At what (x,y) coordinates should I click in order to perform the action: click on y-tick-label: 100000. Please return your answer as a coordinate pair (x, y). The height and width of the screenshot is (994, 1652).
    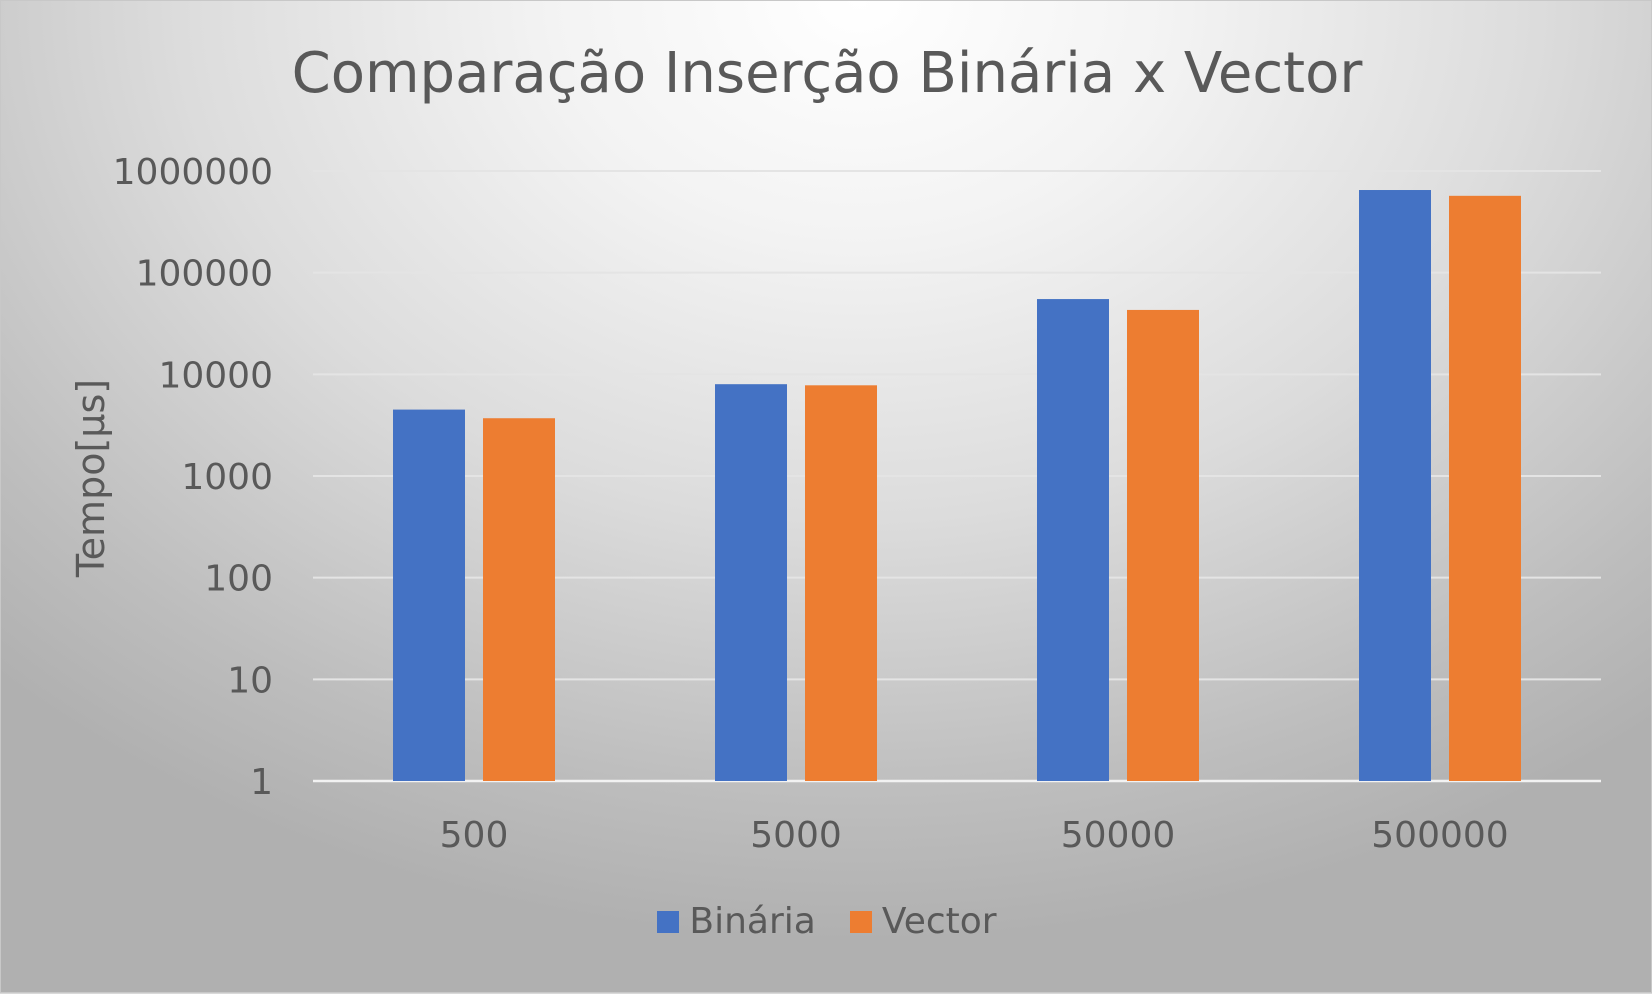
    Looking at the image, I should click on (204, 274).